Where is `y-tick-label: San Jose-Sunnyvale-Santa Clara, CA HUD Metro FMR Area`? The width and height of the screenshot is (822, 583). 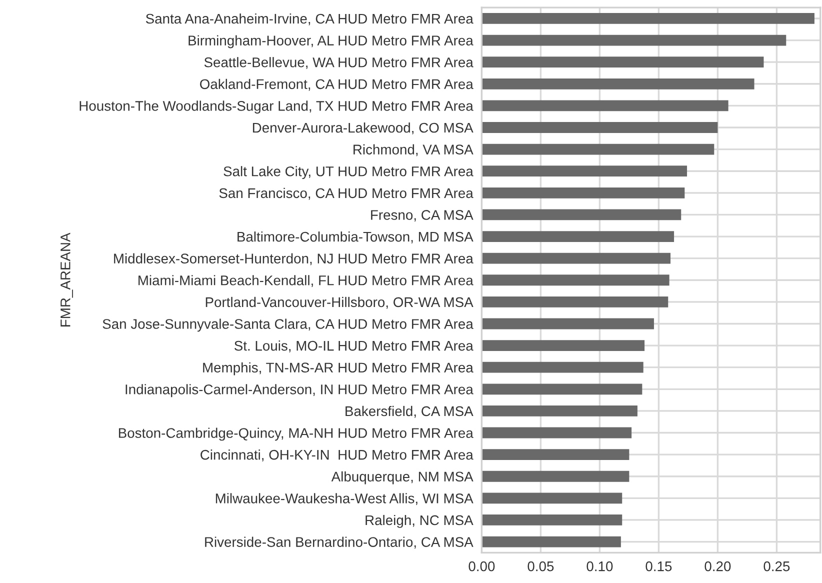 y-tick-label: San Jose-Sunnyvale-Santa Clara, CA HUD Metro FMR Area is located at coordinates (288, 325).